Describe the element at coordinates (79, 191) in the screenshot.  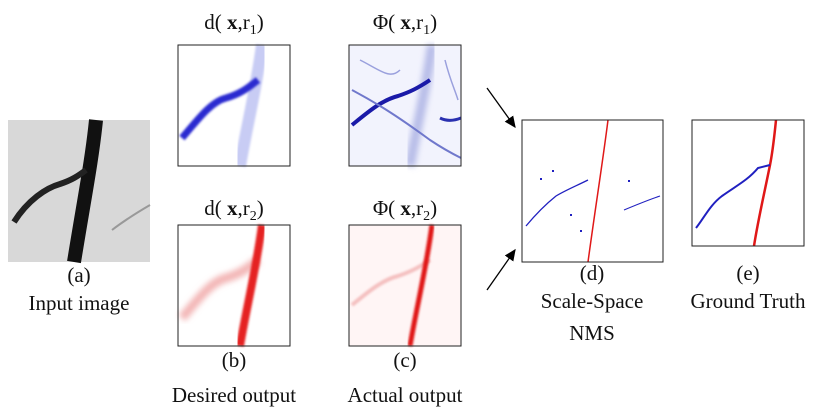
I see `input-image` at that location.